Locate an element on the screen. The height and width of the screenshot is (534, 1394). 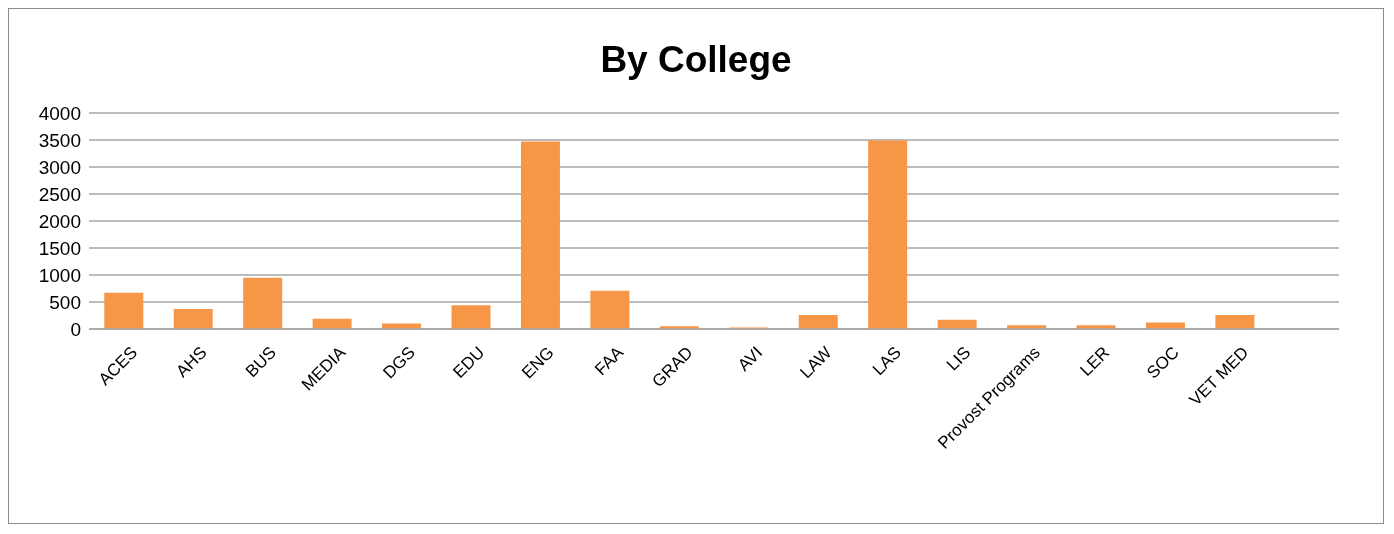
y-tick-label: 4000 is located at coordinates (59, 113).